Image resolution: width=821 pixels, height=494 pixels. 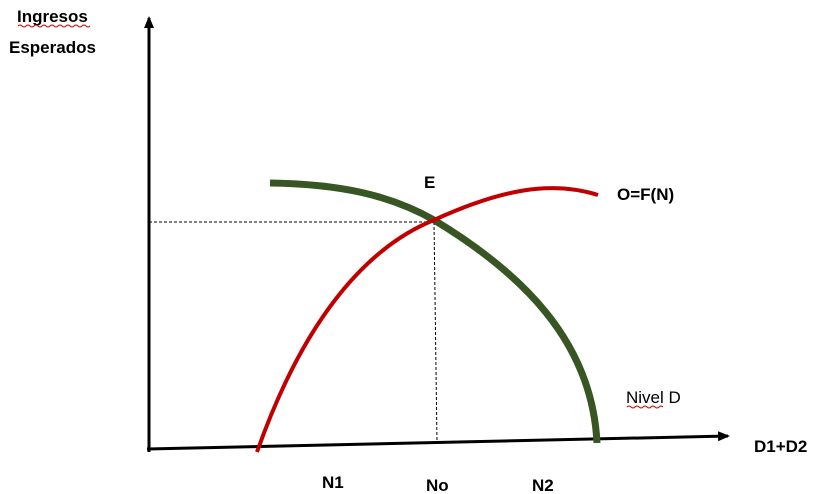 I want to click on point-label: E, so click(x=429, y=182).